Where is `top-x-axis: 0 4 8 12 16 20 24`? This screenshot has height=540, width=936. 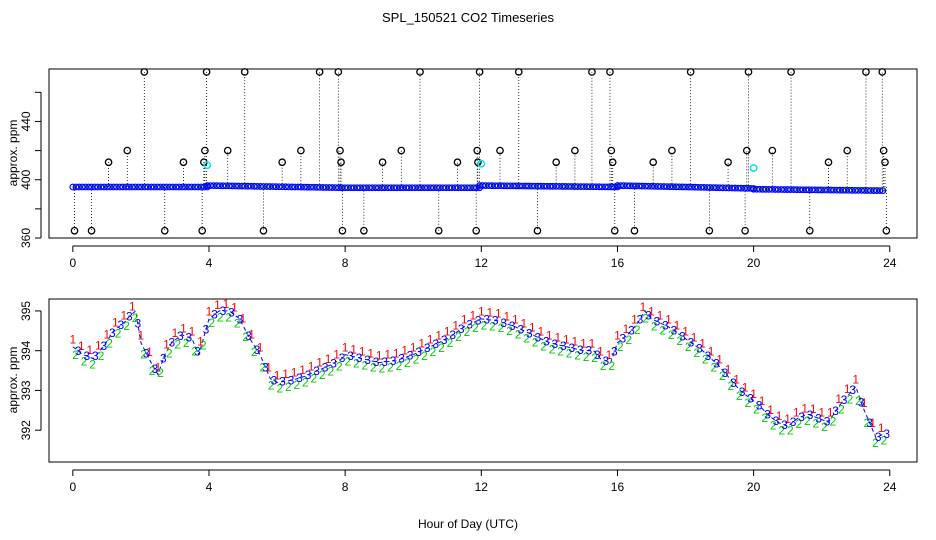 top-x-axis: 0 4 8 12 16 20 24 is located at coordinates (483, 257).